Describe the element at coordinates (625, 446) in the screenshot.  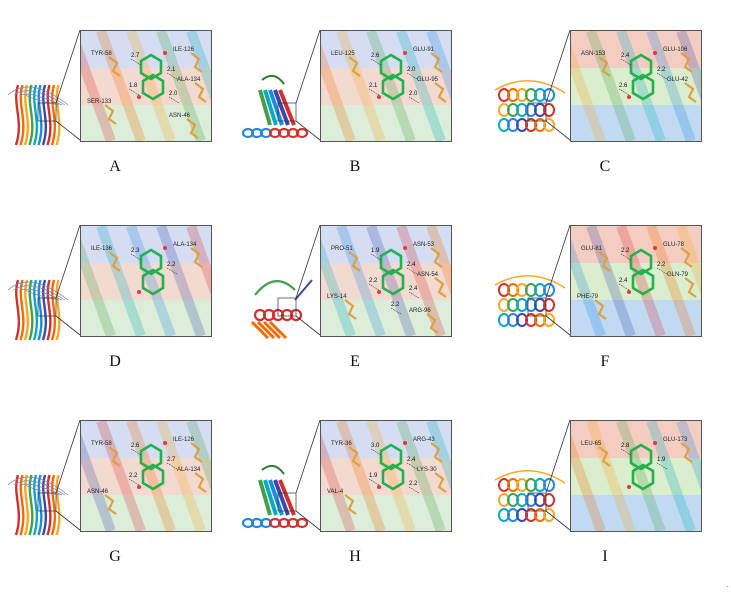
I see `hbond-distance: 2.8` at that location.